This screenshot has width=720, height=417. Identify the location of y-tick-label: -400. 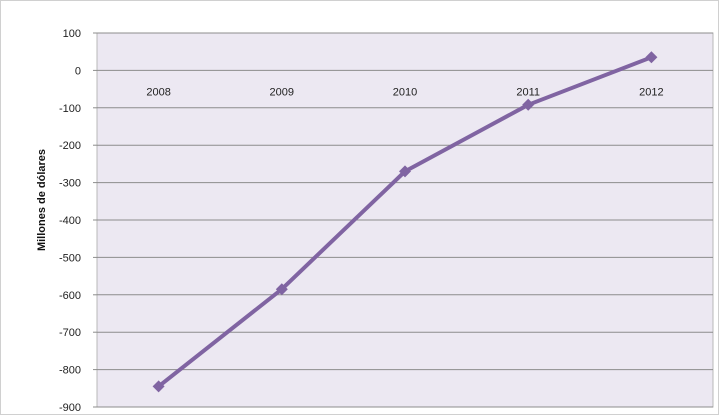
(70, 221).